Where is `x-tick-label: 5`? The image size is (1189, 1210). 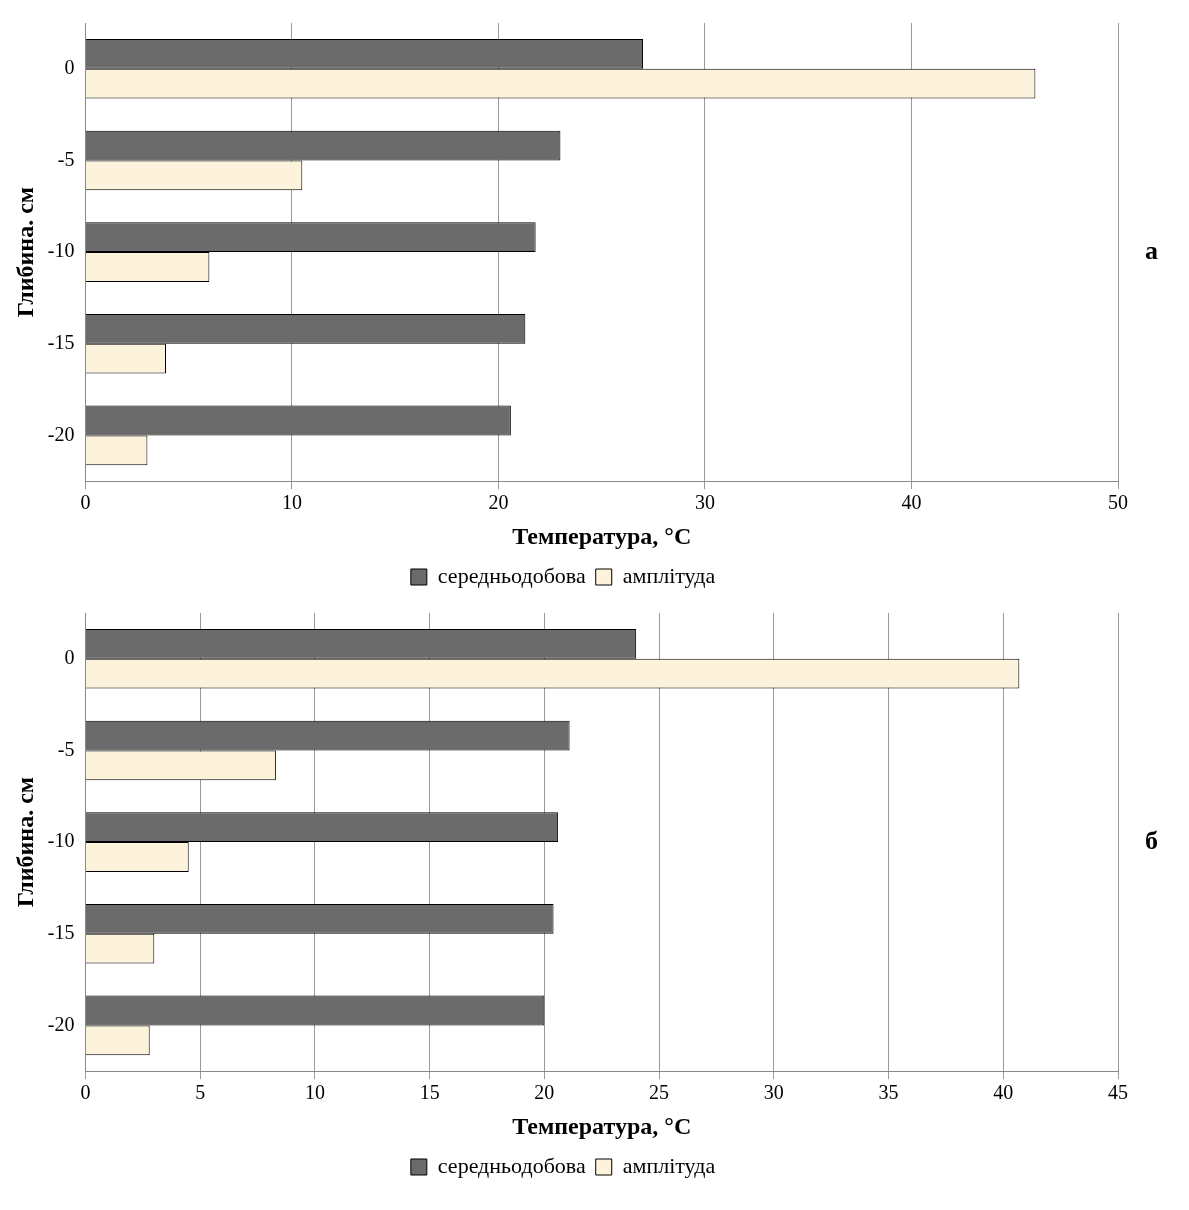
x-tick-label: 5 is located at coordinates (200, 1092).